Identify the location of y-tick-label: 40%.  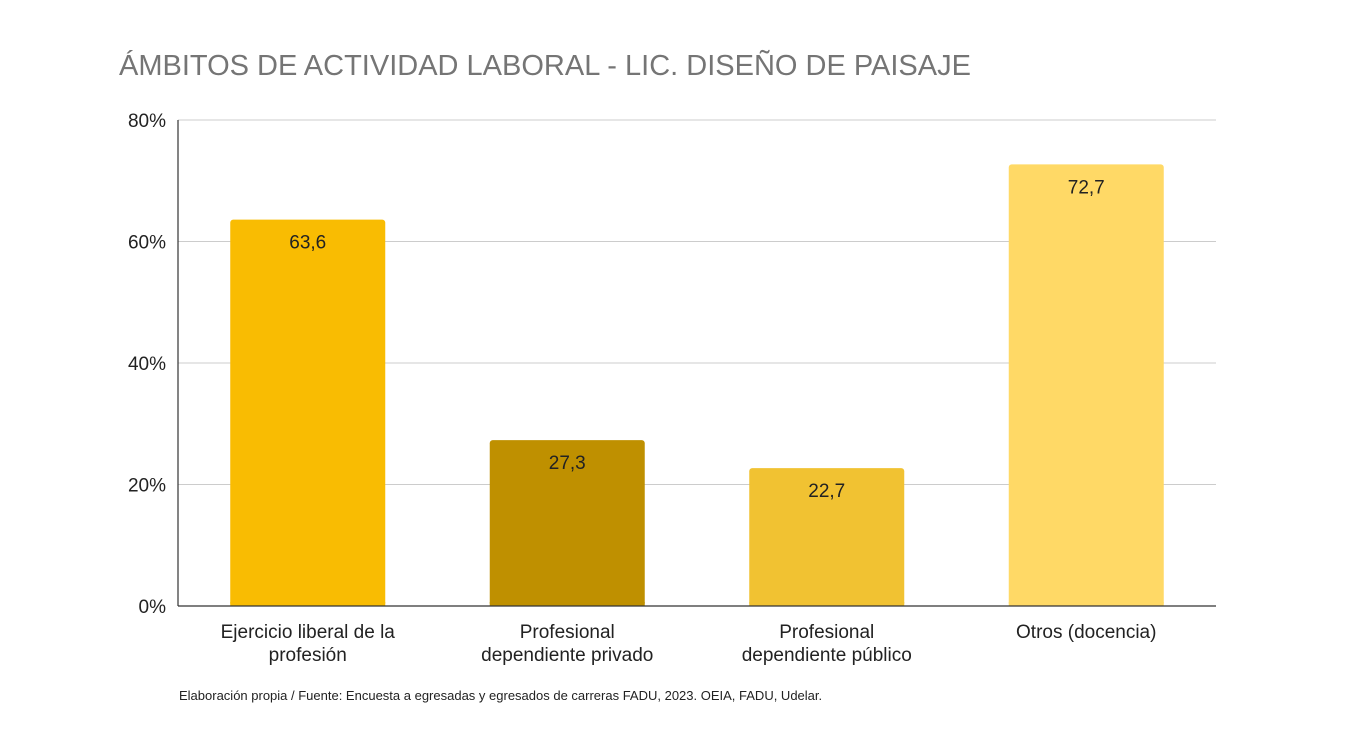
(147, 364).